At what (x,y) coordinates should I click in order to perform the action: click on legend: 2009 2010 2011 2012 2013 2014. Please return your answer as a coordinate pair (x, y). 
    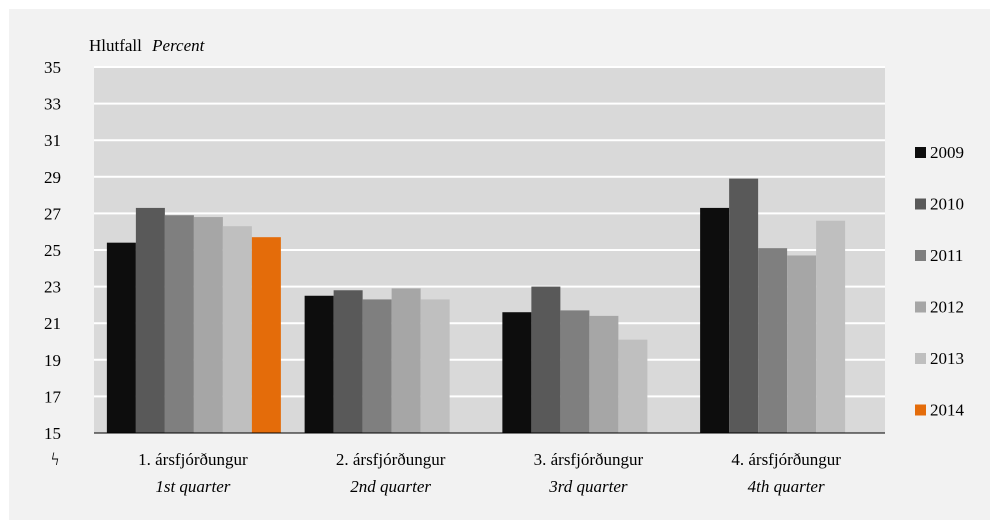
    Looking at the image, I should click on (940, 281).